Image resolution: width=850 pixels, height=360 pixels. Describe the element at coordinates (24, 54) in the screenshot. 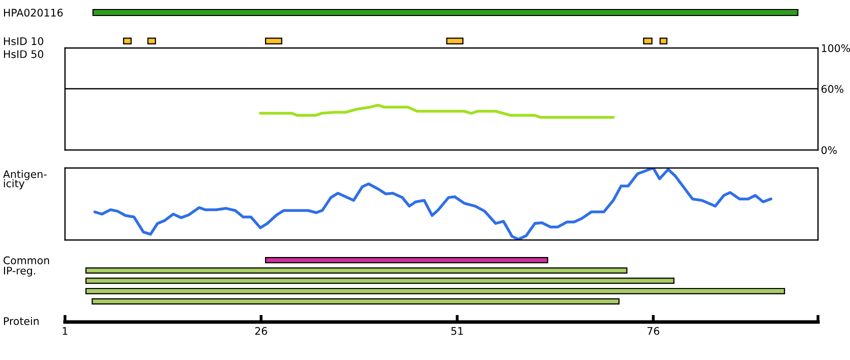

I see `y-axis-title: HsID 50` at that location.